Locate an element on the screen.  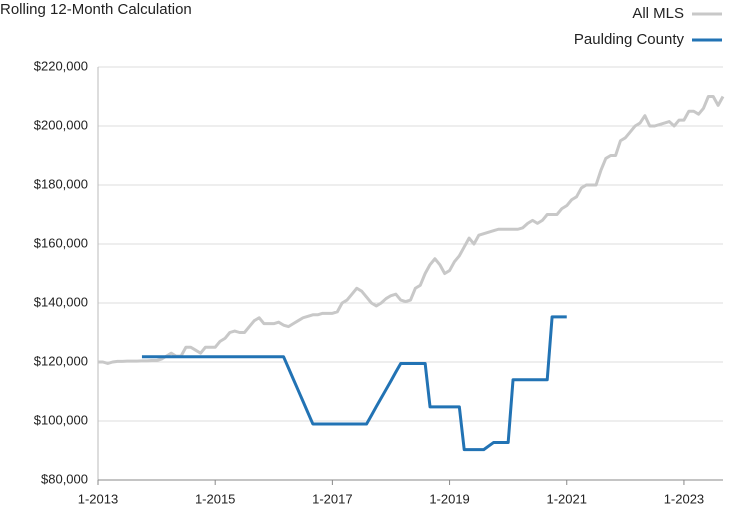
x-tick-label: 1-2015 is located at coordinates (215, 498).